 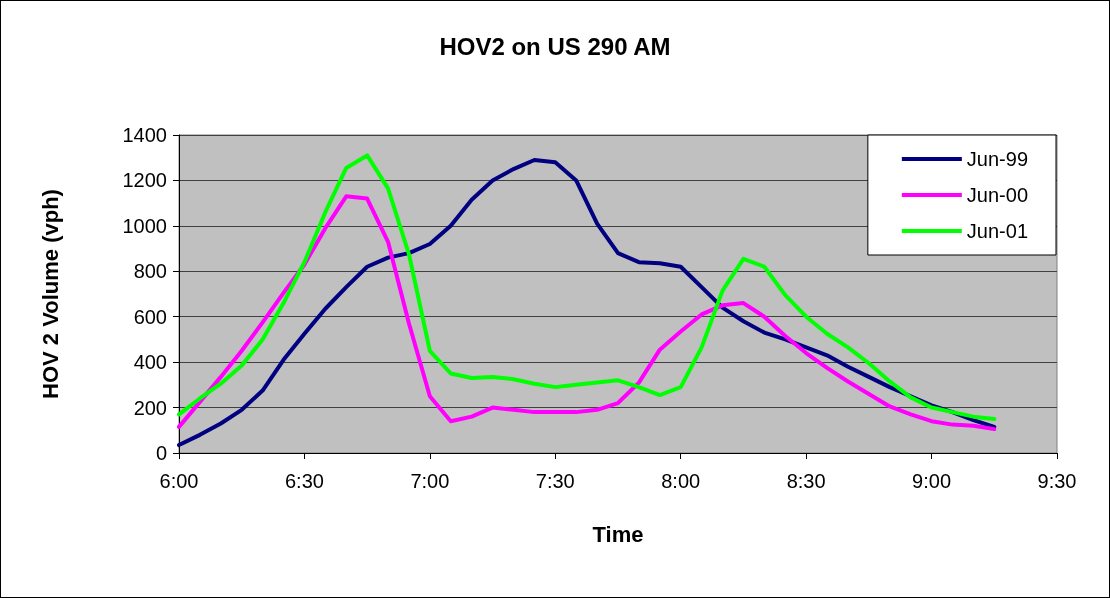 What do you see at coordinates (555, 46) in the screenshot?
I see `chart-title: HOV2 on US 290 AM` at bounding box center [555, 46].